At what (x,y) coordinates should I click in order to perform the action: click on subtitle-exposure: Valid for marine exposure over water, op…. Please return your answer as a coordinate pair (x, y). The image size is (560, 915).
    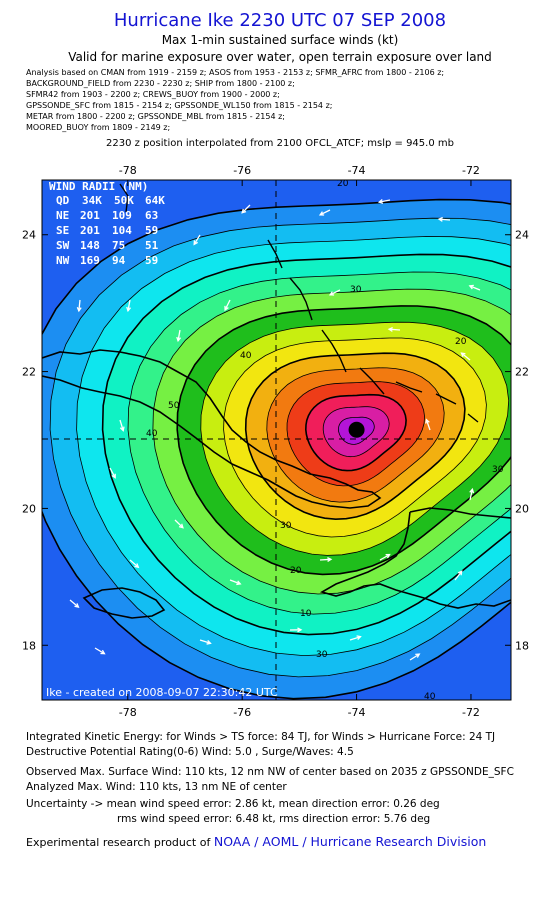
    Looking at the image, I should click on (280, 57).